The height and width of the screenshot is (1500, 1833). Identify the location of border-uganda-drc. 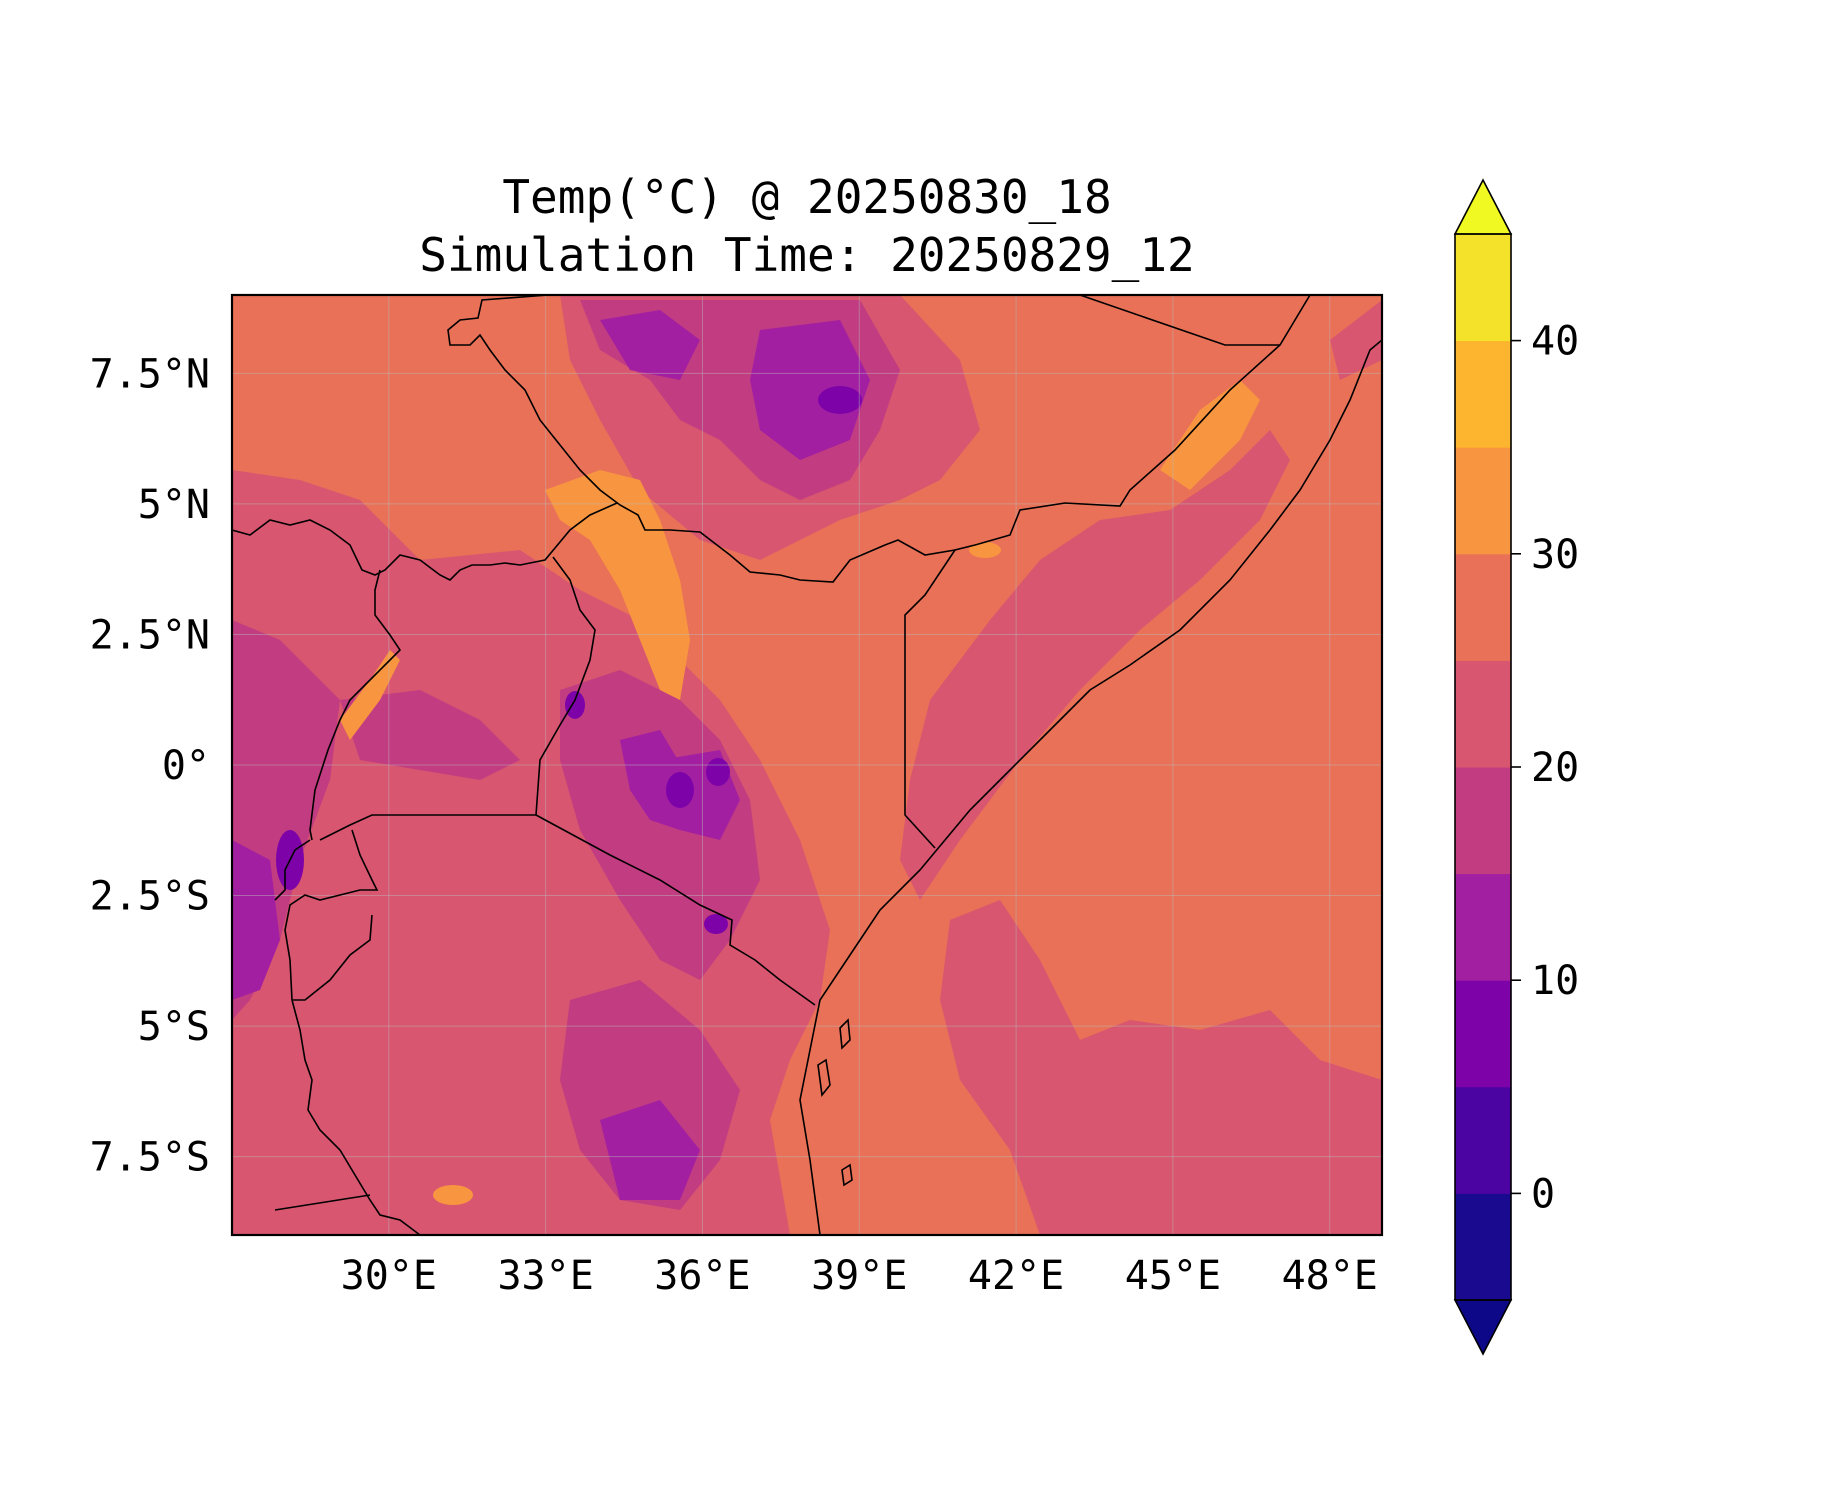
(355, 705).